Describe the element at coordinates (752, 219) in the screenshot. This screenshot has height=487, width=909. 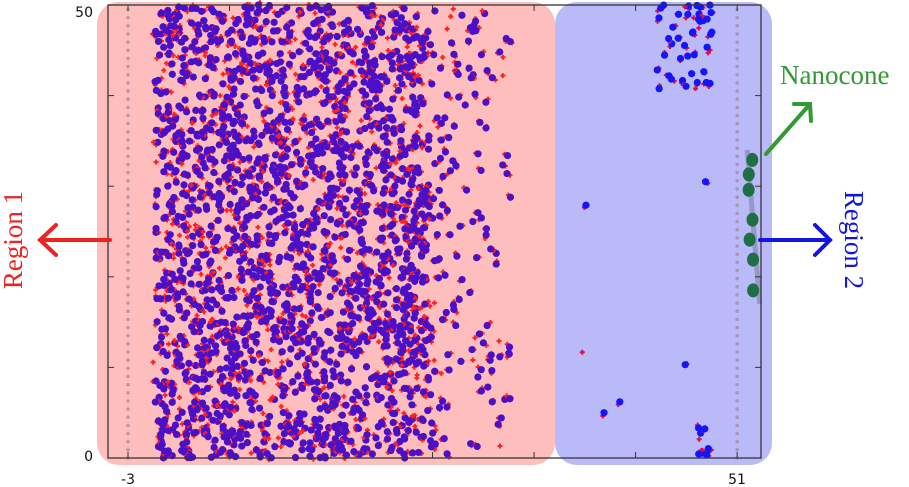
I see `nanocone-atom` at that location.